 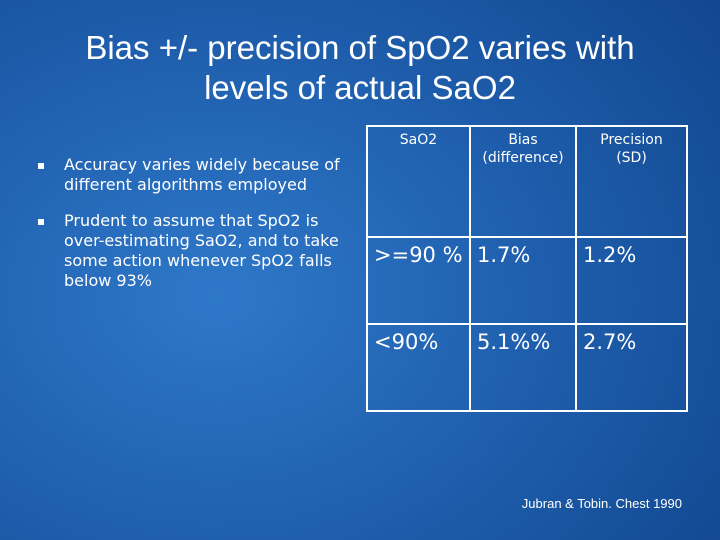 I want to click on table-header-row: SaO2 Bias (difference) Precision (SD), so click(x=527, y=181).